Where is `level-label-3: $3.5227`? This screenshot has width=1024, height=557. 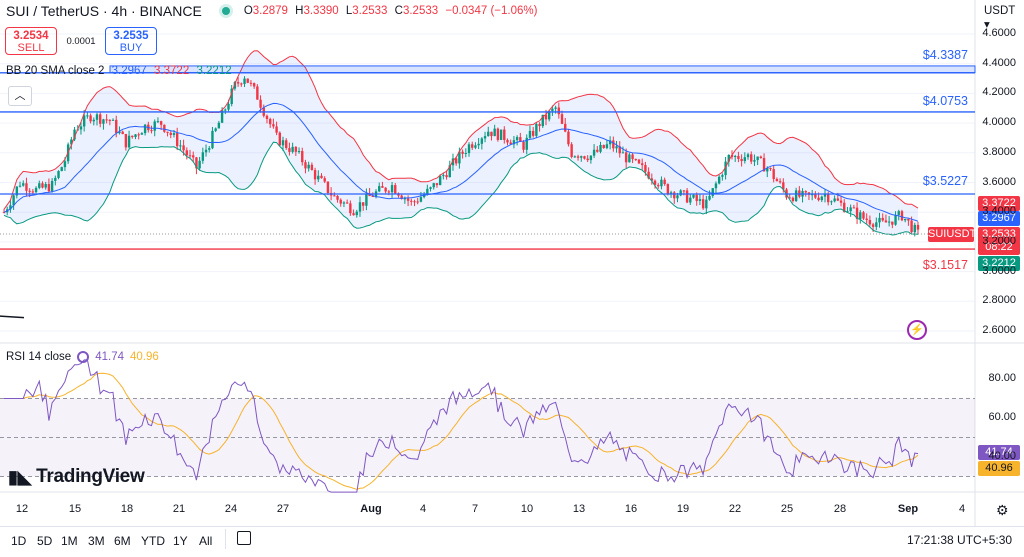 level-label-3: $3.5227 is located at coordinates (945, 181).